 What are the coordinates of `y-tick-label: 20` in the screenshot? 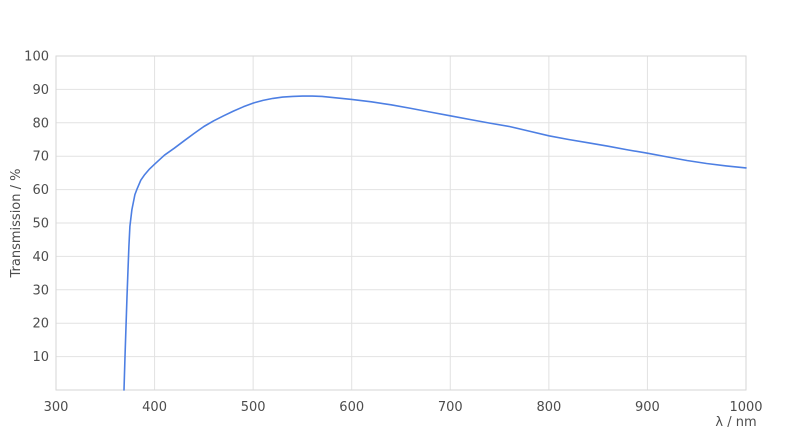 It's located at (40, 324).